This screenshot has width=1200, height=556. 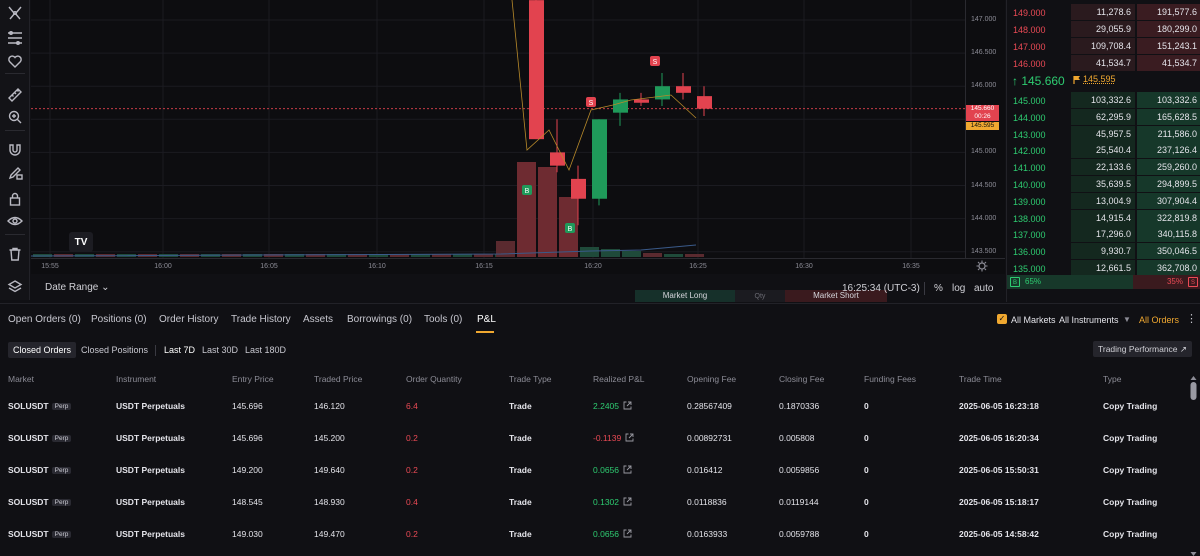 I want to click on all-markets-checkbox: ✓, so click(x=1002, y=319).